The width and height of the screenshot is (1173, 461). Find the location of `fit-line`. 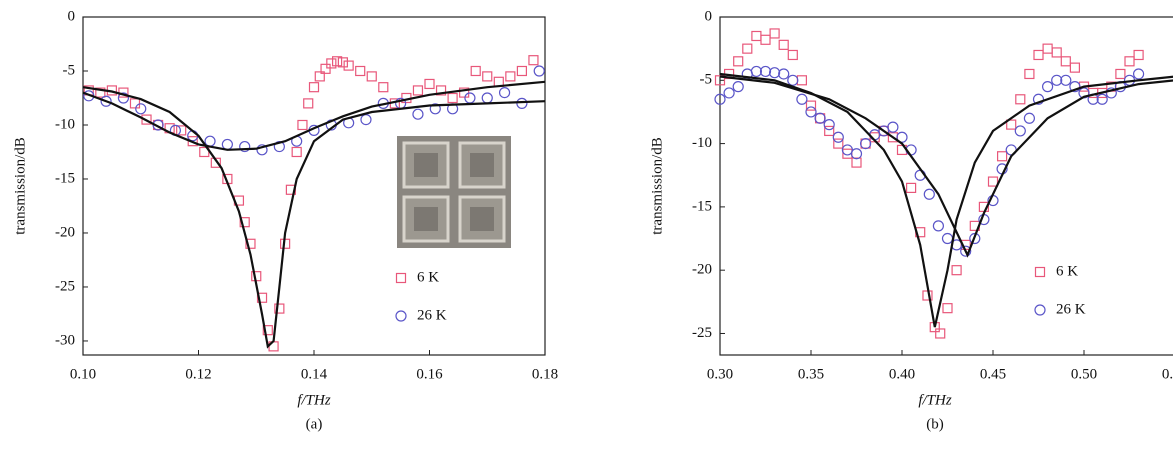

fit-line is located at coordinates (314, 115).